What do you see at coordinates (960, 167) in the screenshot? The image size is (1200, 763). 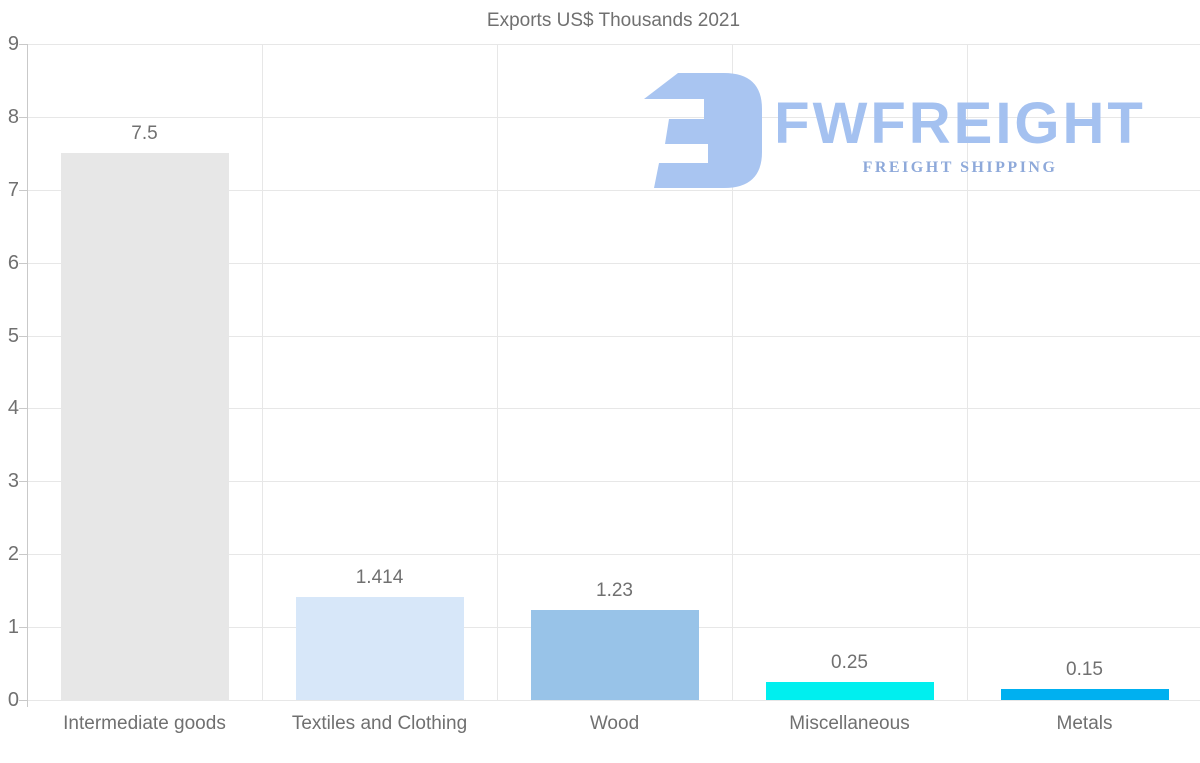 I see `brand-tagline: FREIGHT SHIPPING` at bounding box center [960, 167].